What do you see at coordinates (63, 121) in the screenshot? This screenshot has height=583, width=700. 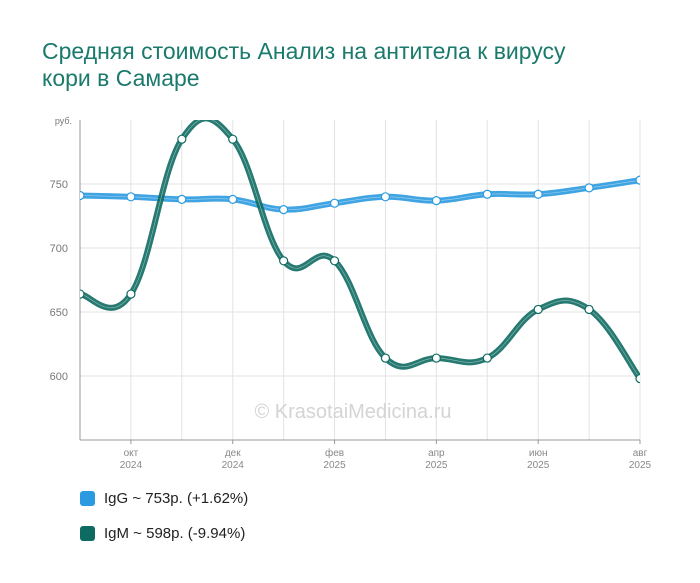 I see `y-axis-unit: руб.` at bounding box center [63, 121].